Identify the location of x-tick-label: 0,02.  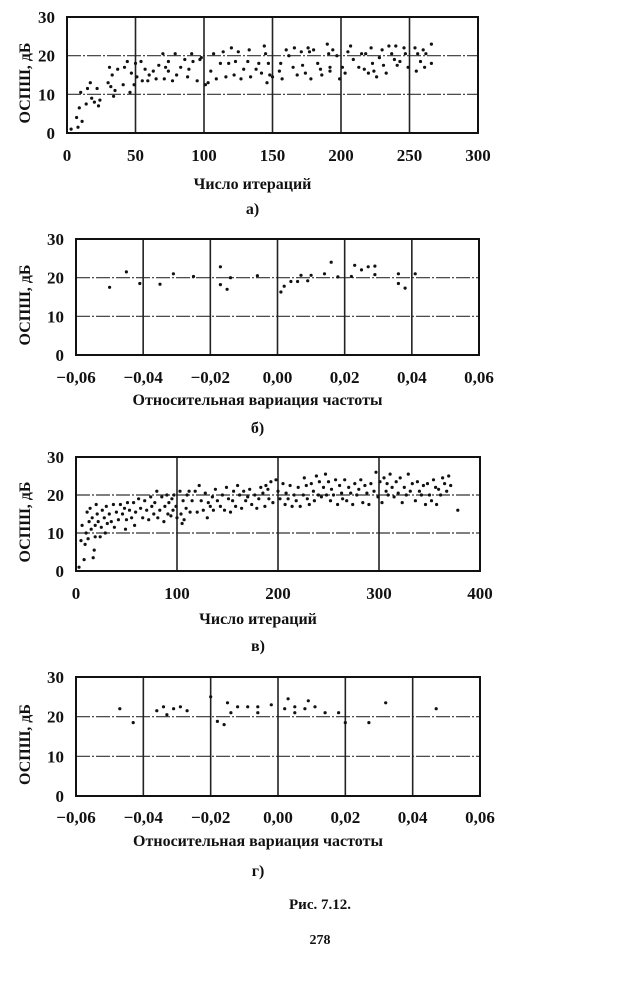
(345, 377).